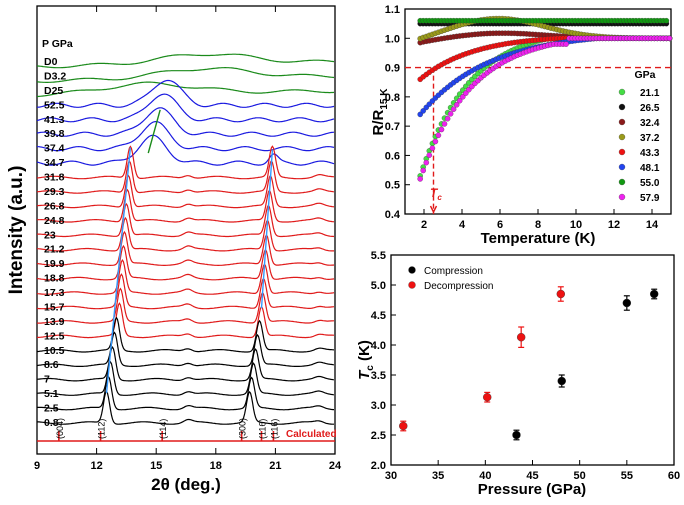 This screenshot has height=505, width=684. I want to click on reflection-label: (112), so click(102, 429).